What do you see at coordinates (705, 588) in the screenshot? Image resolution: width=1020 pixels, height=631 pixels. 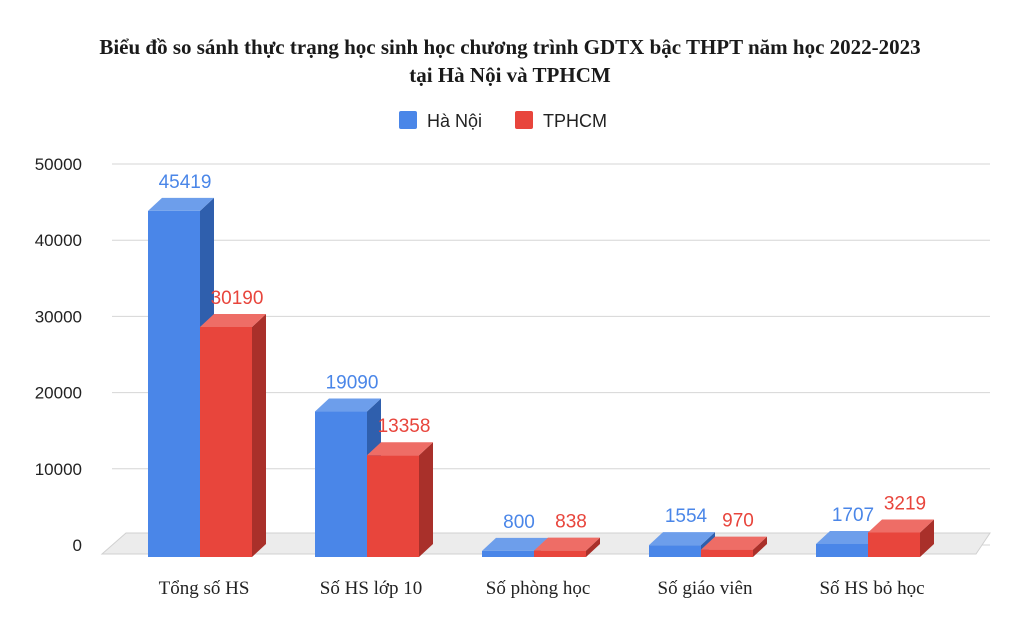 I see `x-category-label: Số giáo viên` at bounding box center [705, 588].